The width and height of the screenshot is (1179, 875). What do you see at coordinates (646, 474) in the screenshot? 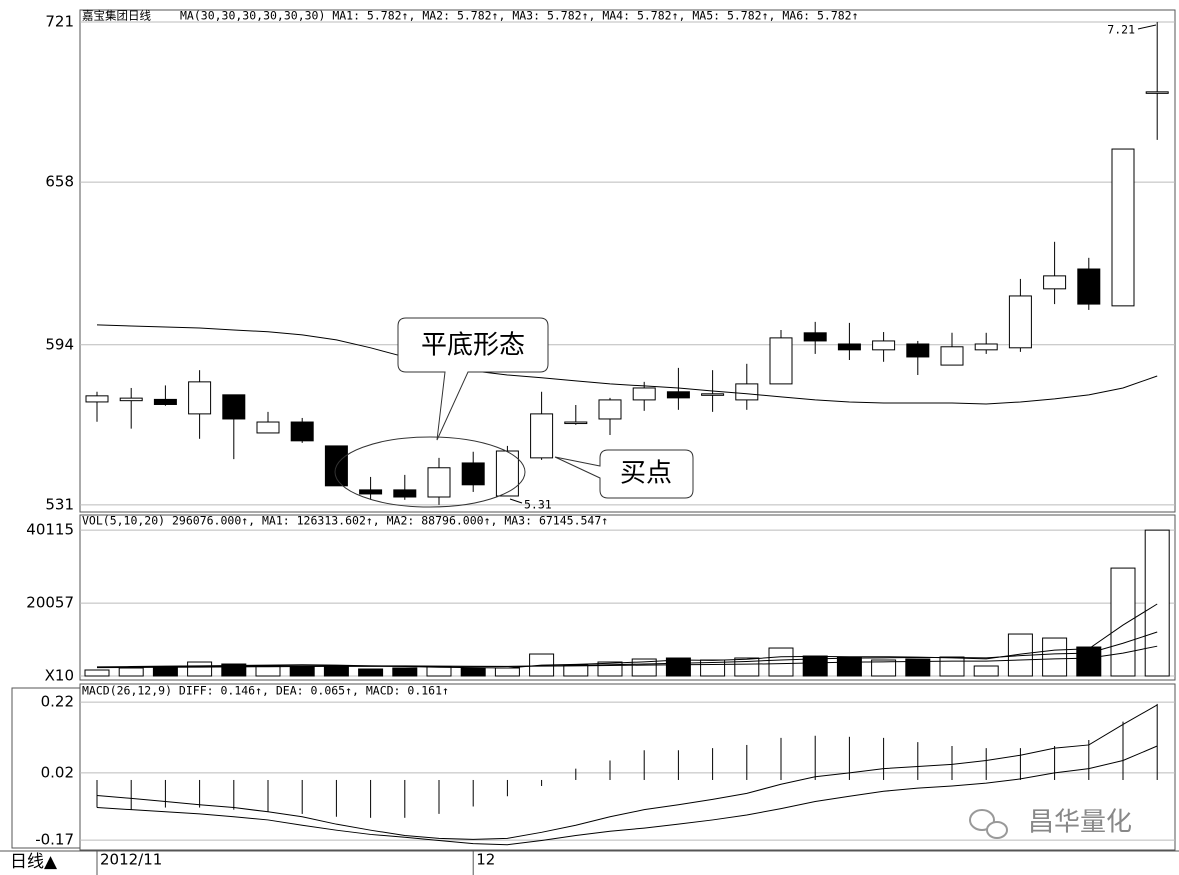
I see `callout-text: 买点` at bounding box center [646, 474].